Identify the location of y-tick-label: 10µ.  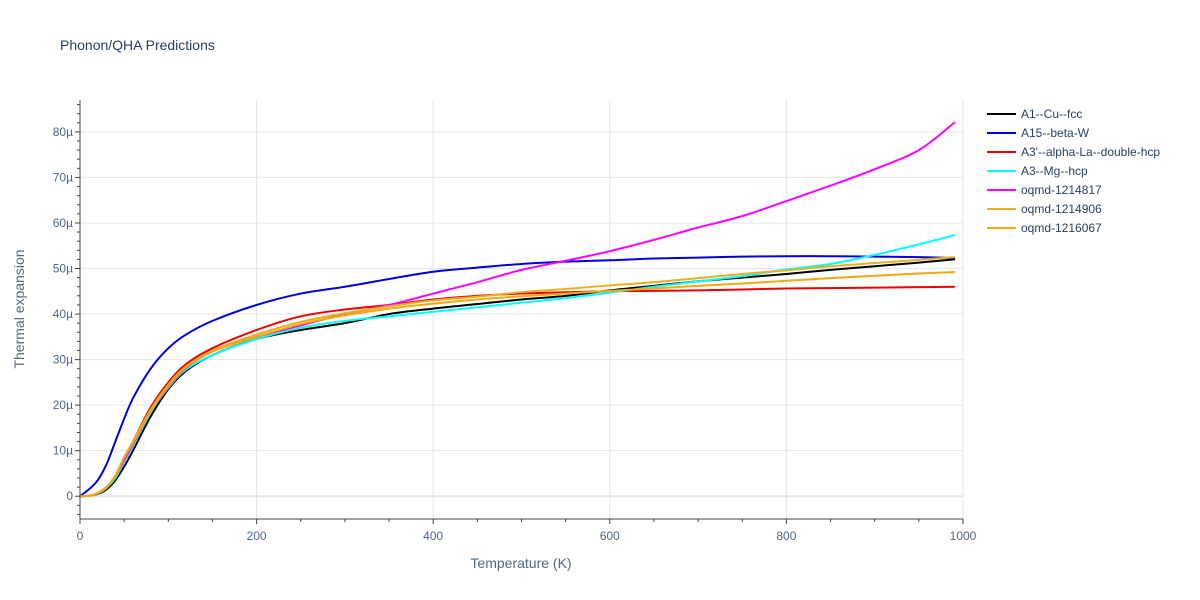
(63, 451).